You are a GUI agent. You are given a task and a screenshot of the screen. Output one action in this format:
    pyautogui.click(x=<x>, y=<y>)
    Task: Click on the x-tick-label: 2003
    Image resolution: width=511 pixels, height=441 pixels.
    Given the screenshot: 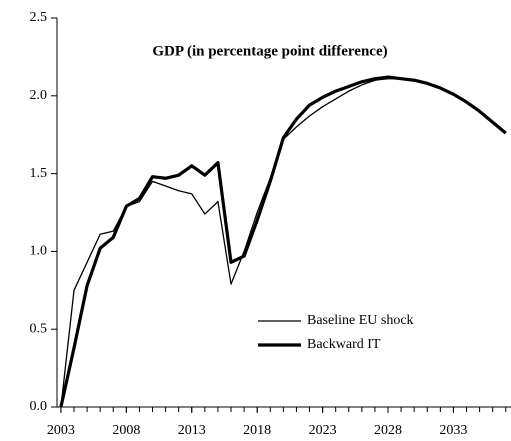 What is the action you would take?
    pyautogui.click(x=61, y=430)
    